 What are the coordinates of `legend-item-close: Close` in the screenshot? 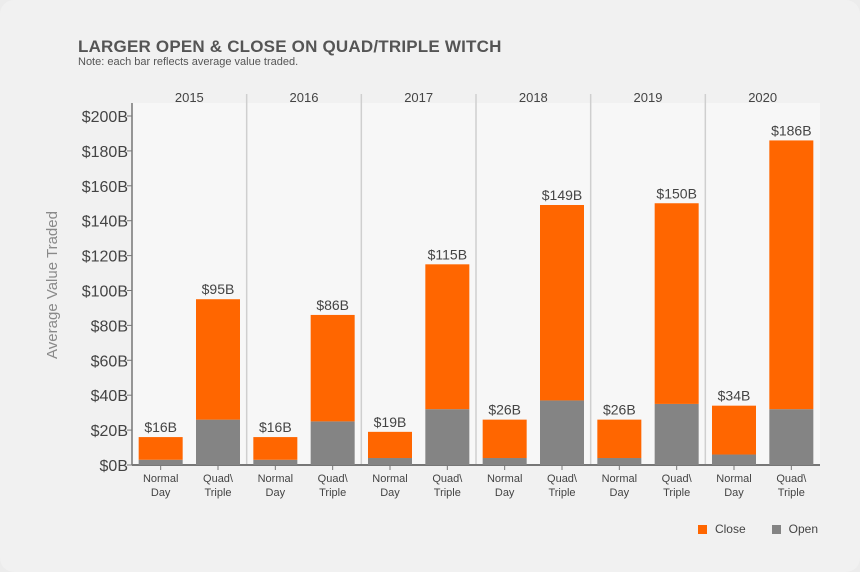 It's located at (721, 529).